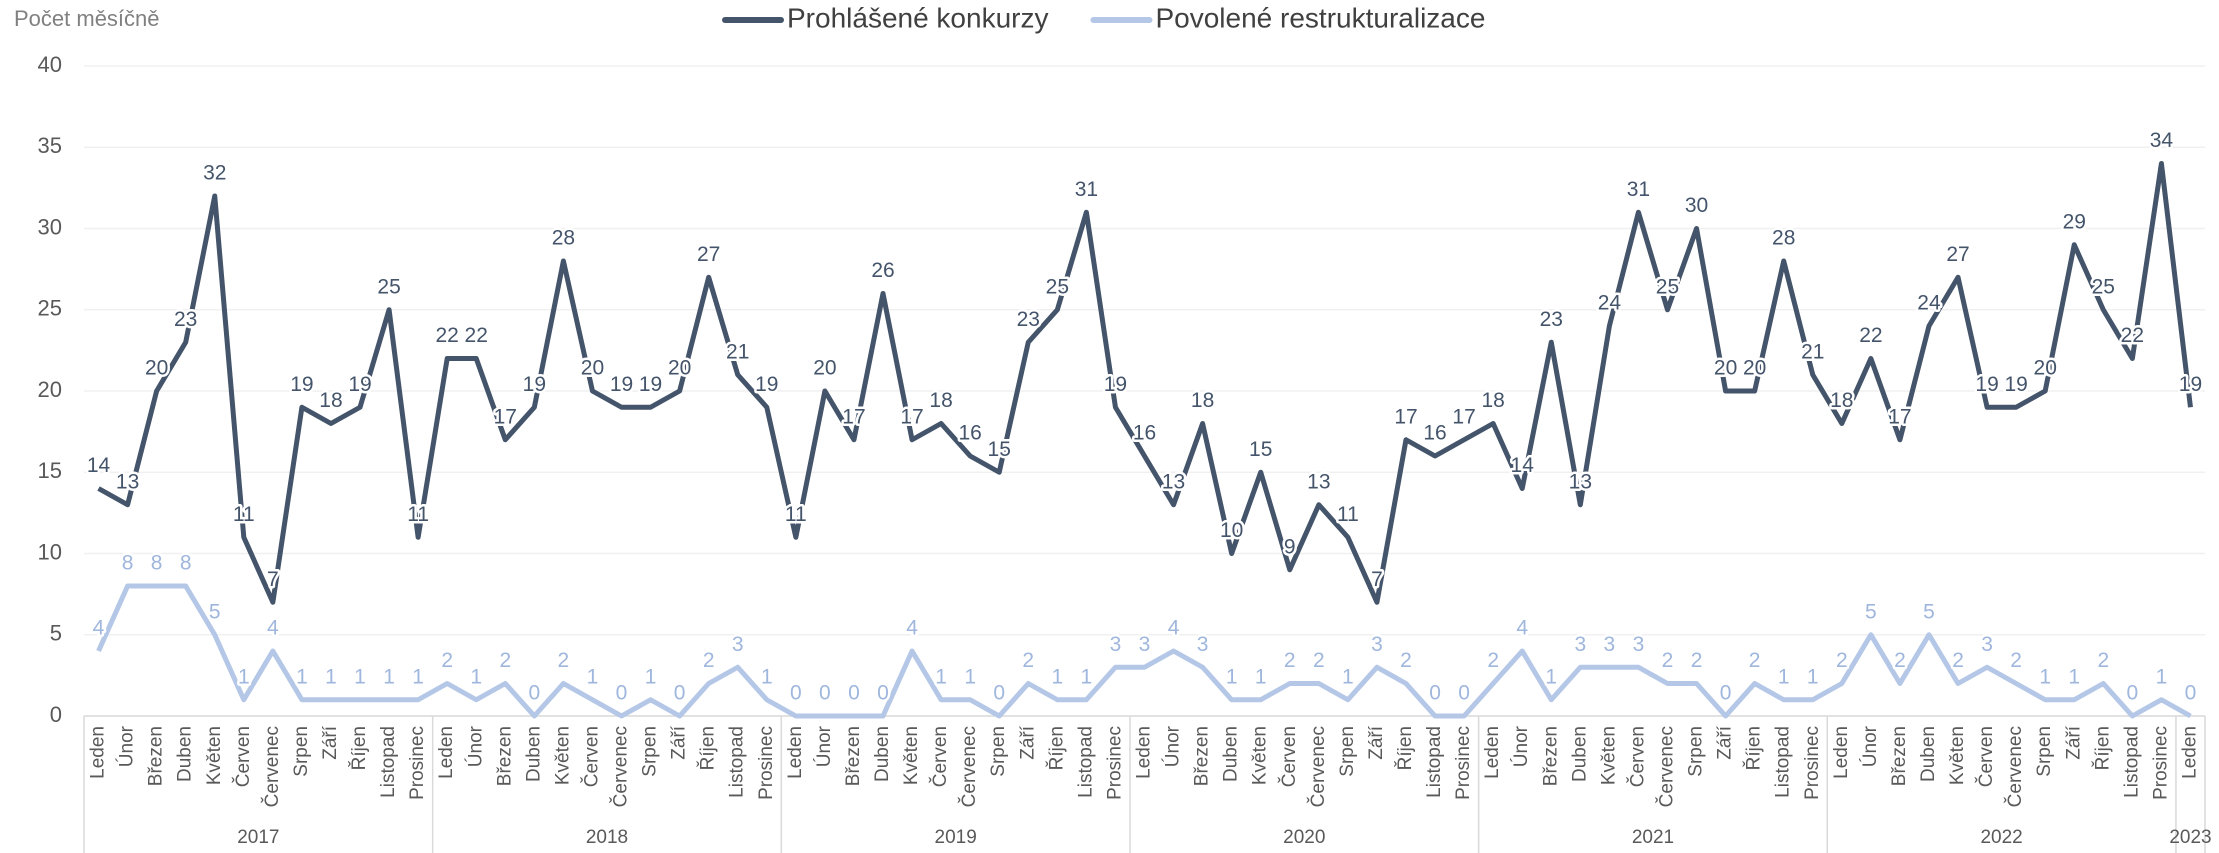  What do you see at coordinates (2132, 335) in the screenshot?
I see `data-label: 22` at bounding box center [2132, 335].